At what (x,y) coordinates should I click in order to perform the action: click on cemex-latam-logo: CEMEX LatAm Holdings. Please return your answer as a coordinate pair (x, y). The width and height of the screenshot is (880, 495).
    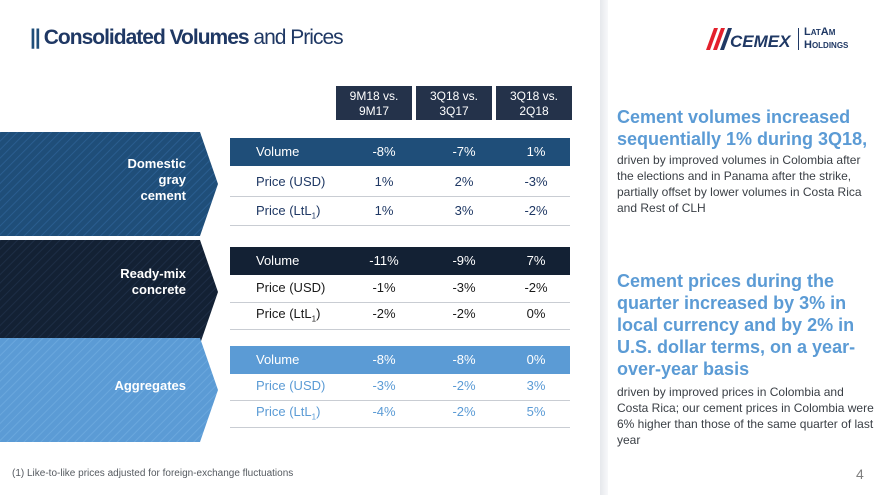
    Looking at the image, I should click on (785, 39).